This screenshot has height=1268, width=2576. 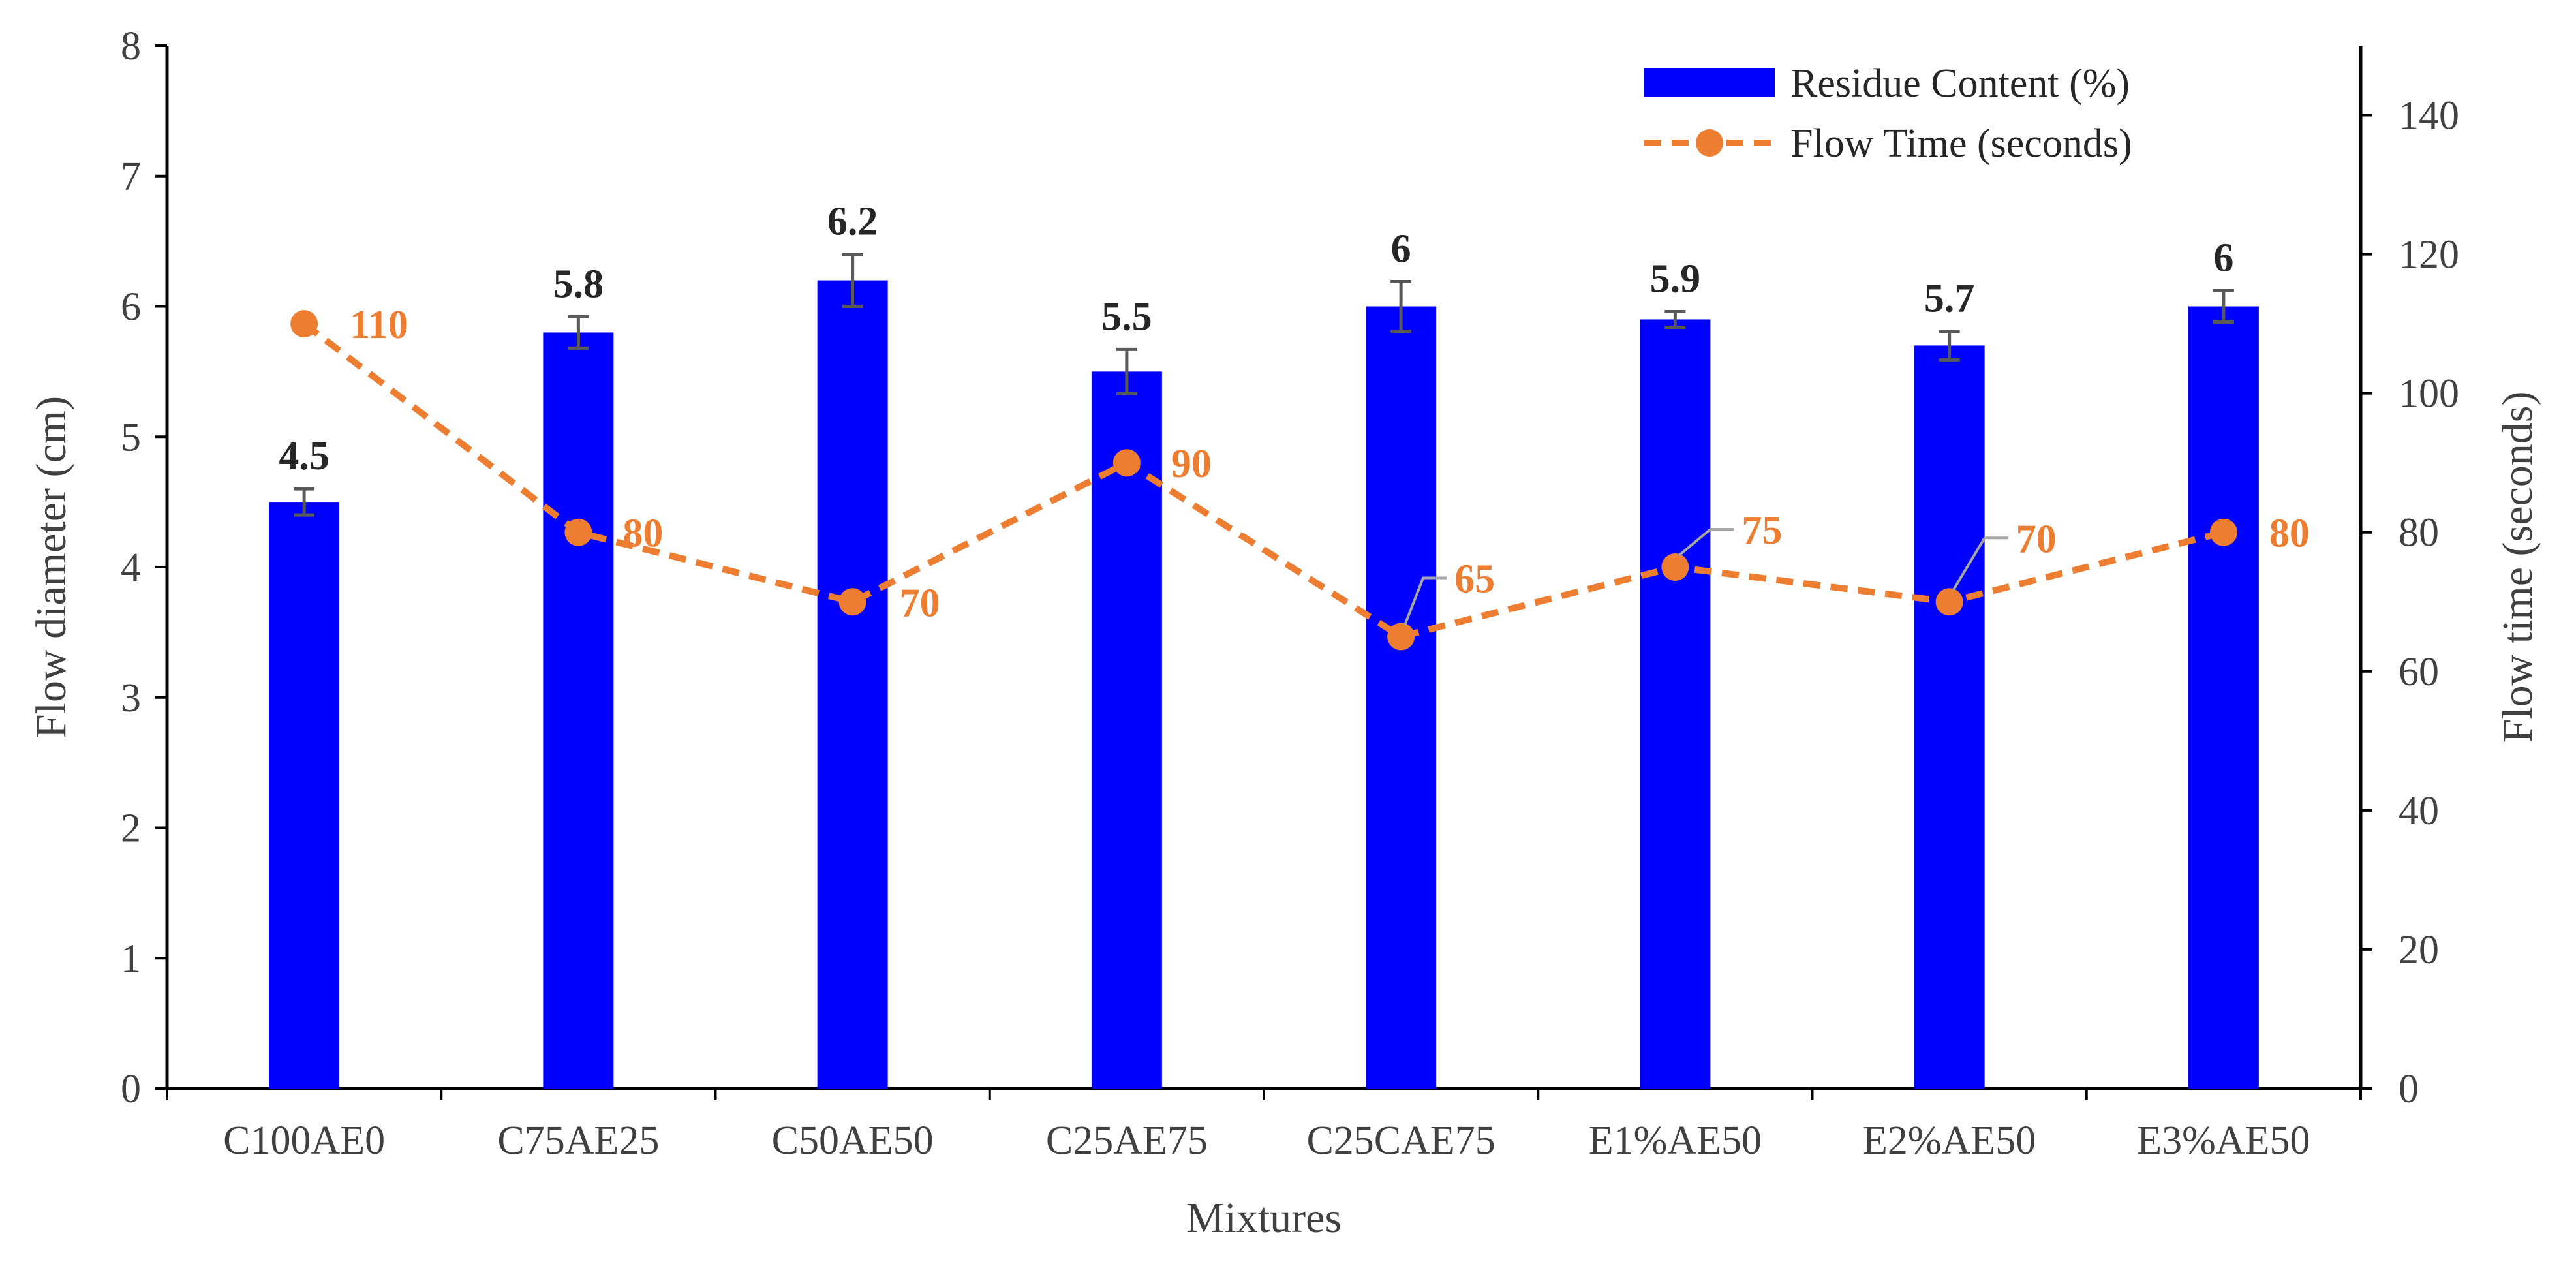 What do you see at coordinates (1400, 1141) in the screenshot?
I see `x-tick-label: C25CAE75` at bounding box center [1400, 1141].